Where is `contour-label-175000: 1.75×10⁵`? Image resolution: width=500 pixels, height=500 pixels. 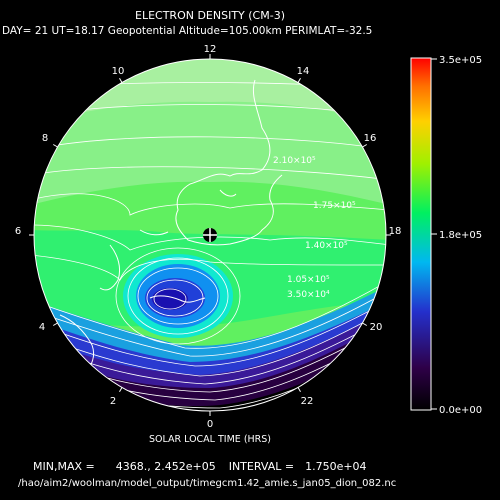 contour-label-175000: 1.75×10⁵ is located at coordinates (334, 206).